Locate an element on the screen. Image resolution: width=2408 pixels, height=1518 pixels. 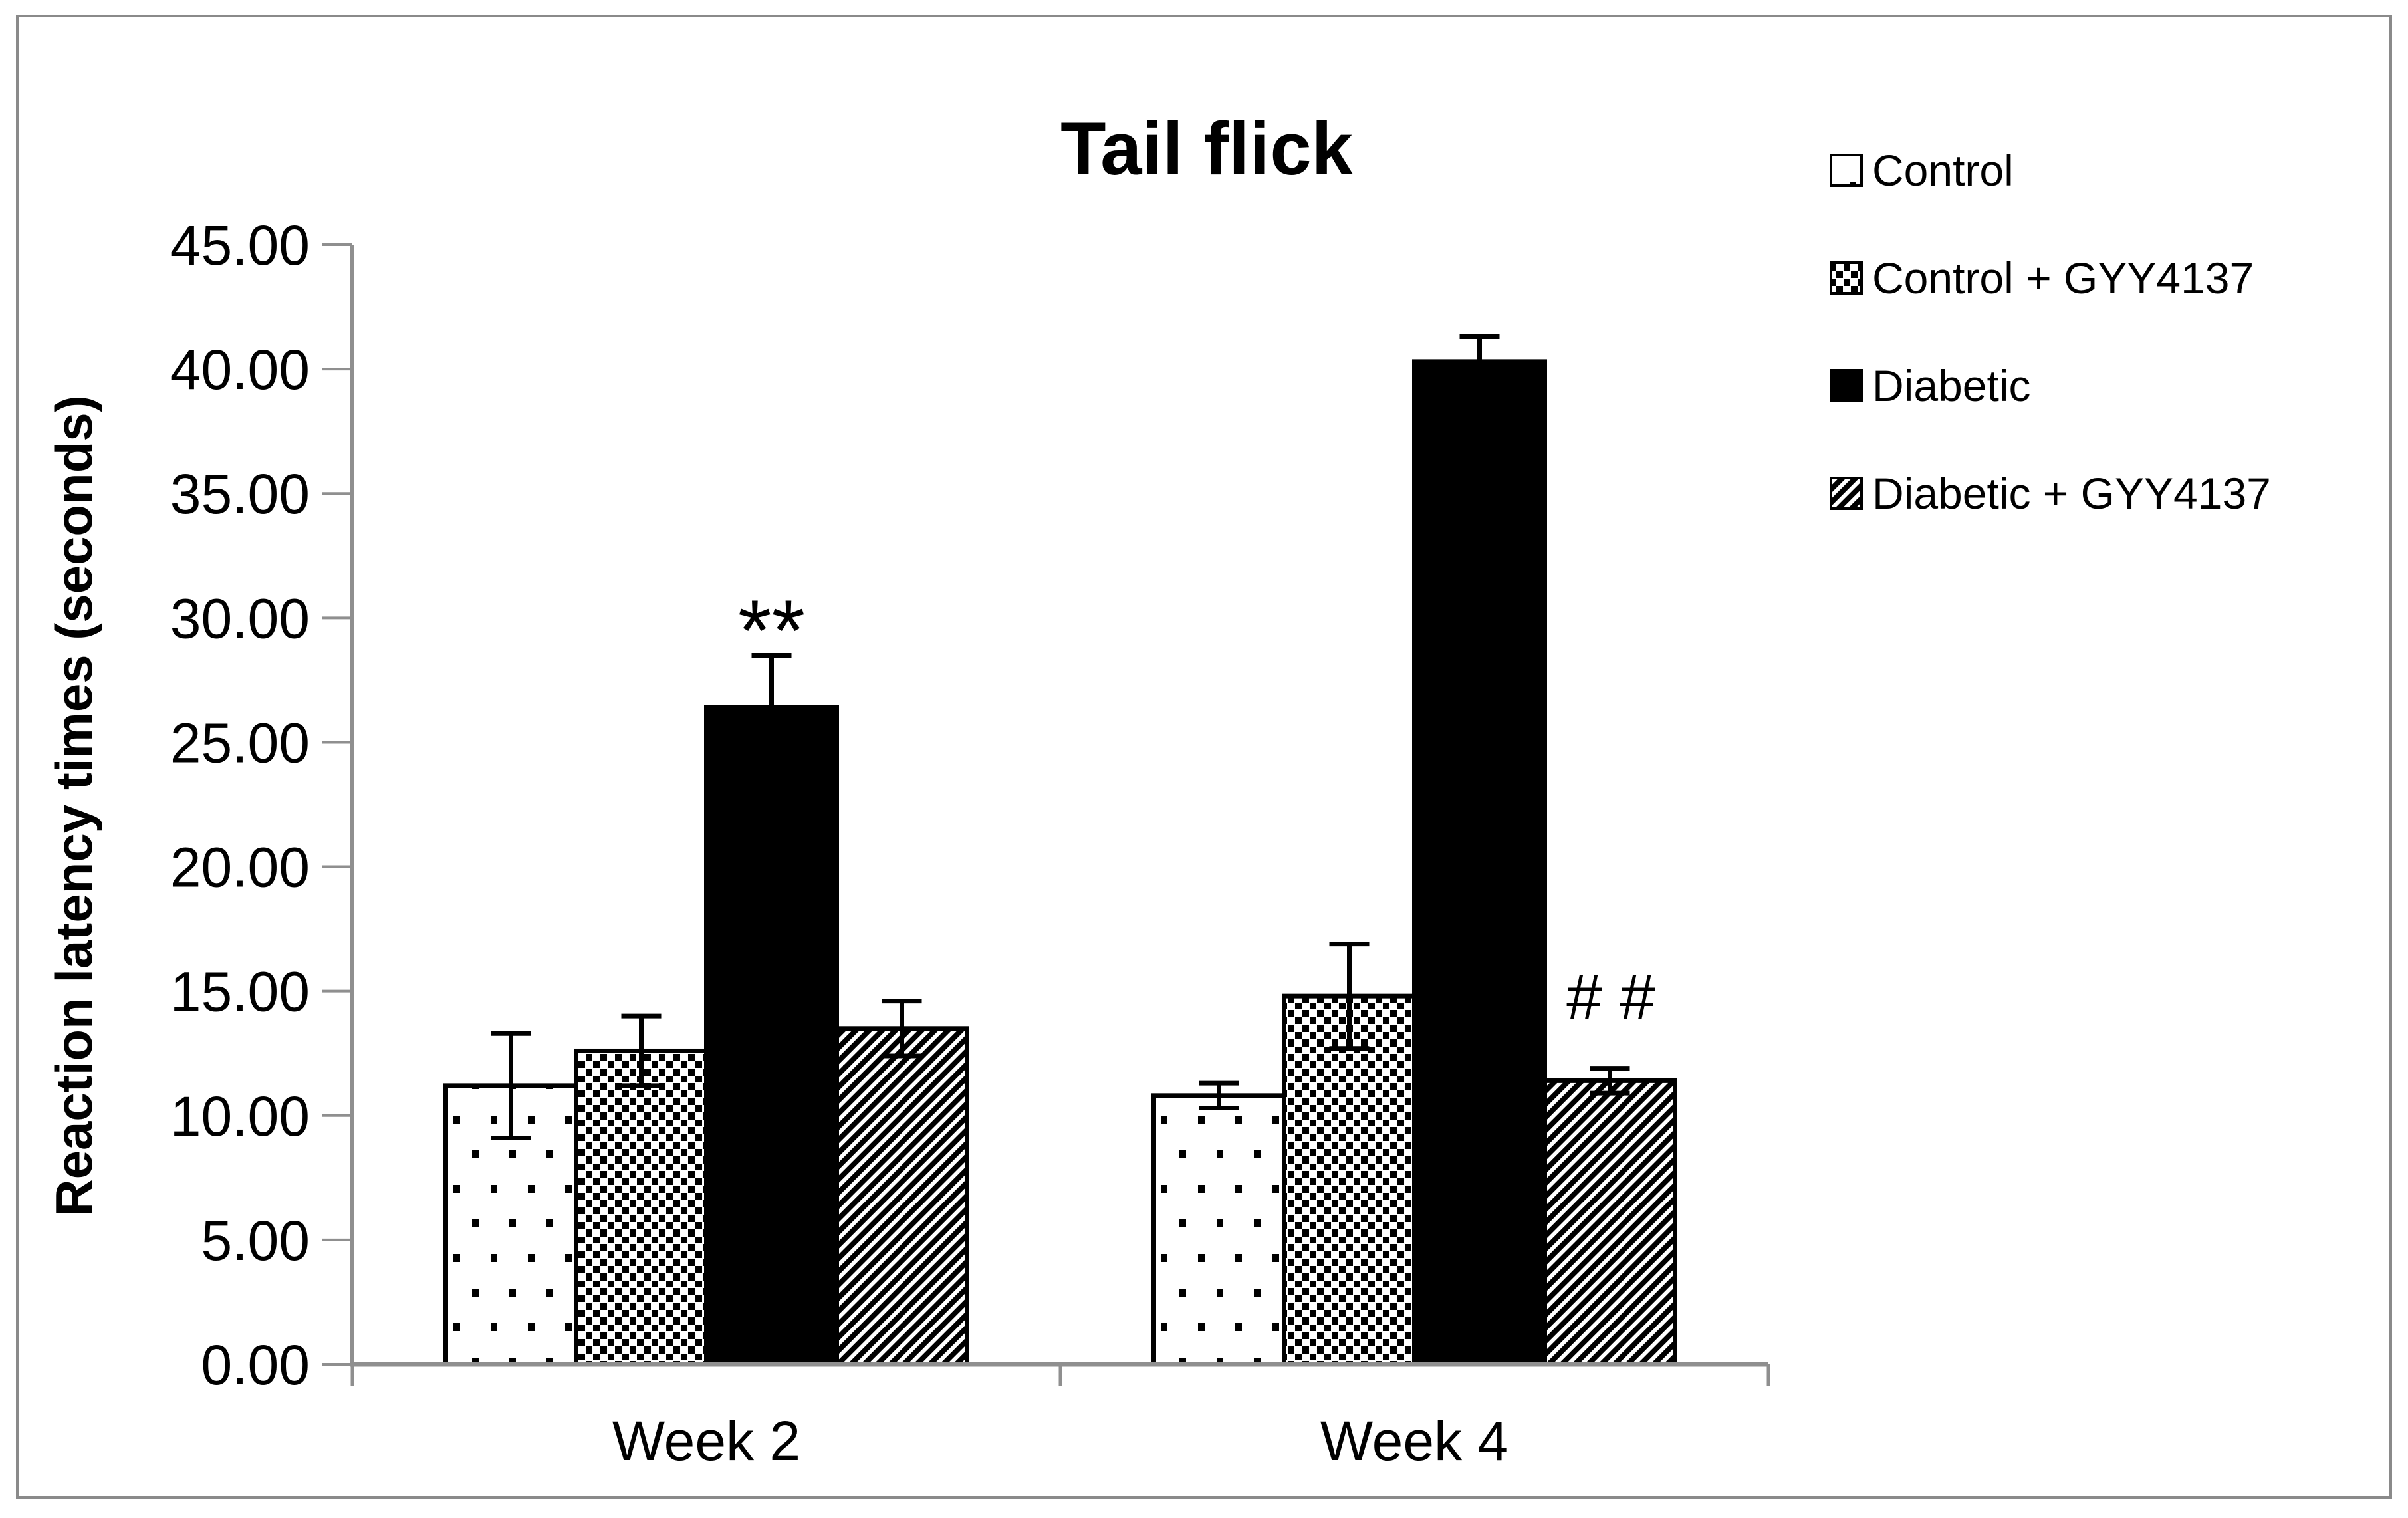
bar-week-2-control-gyy4137 is located at coordinates (641, 1207).